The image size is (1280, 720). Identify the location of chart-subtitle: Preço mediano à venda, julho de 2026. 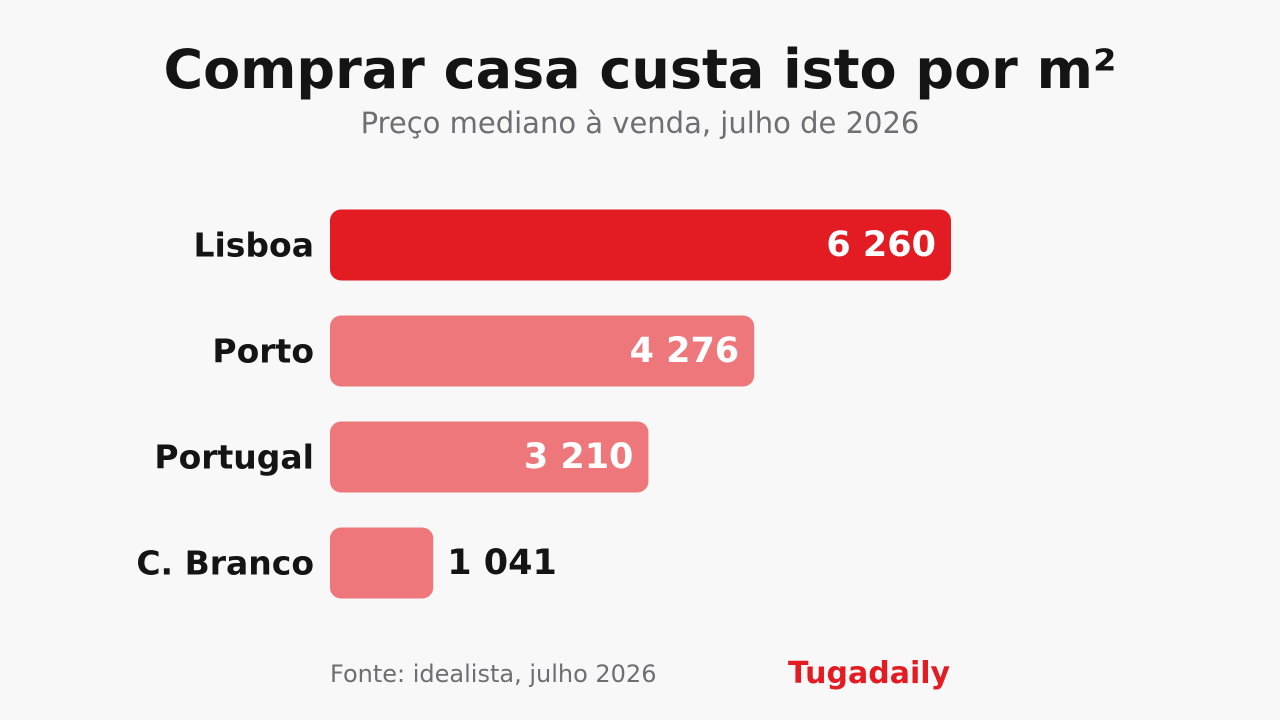
(640, 123).